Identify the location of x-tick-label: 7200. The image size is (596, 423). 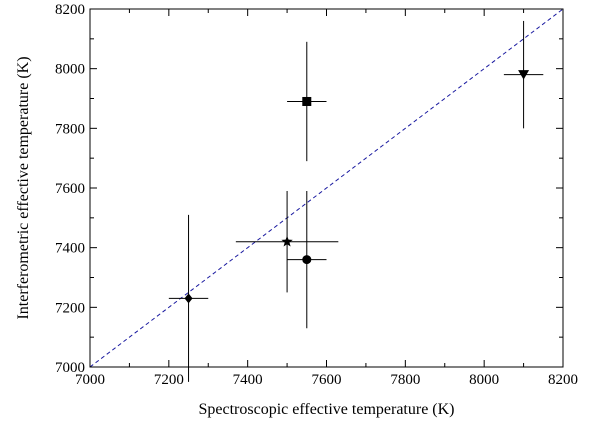
(169, 380).